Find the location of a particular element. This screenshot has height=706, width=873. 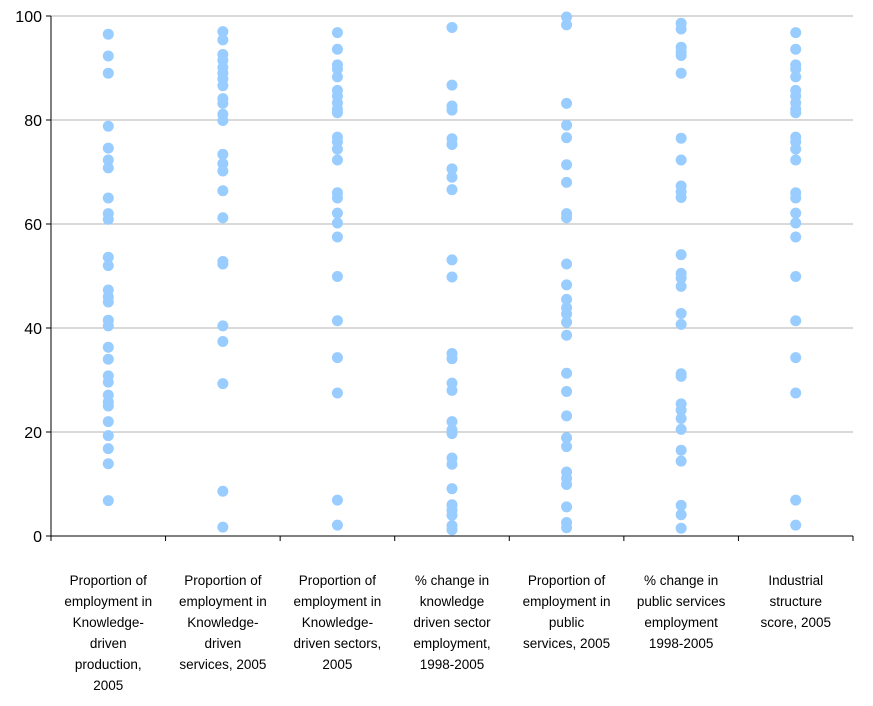

y-tick-label: 0 is located at coordinates (37, 537).